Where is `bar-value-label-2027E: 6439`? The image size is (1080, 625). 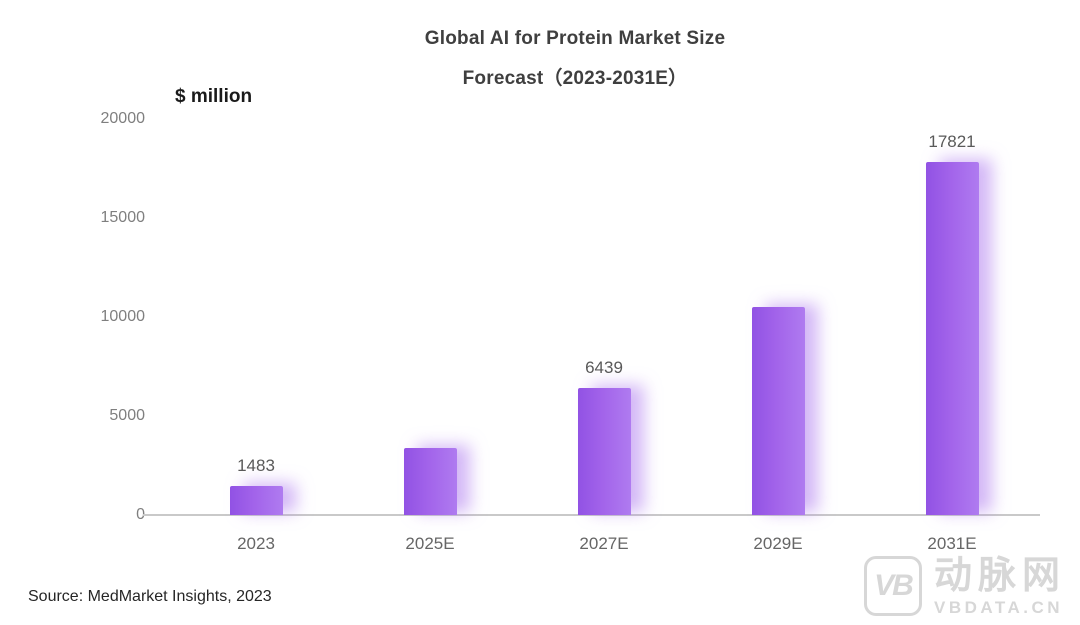 bar-value-label-2027E: 6439 is located at coordinates (604, 367).